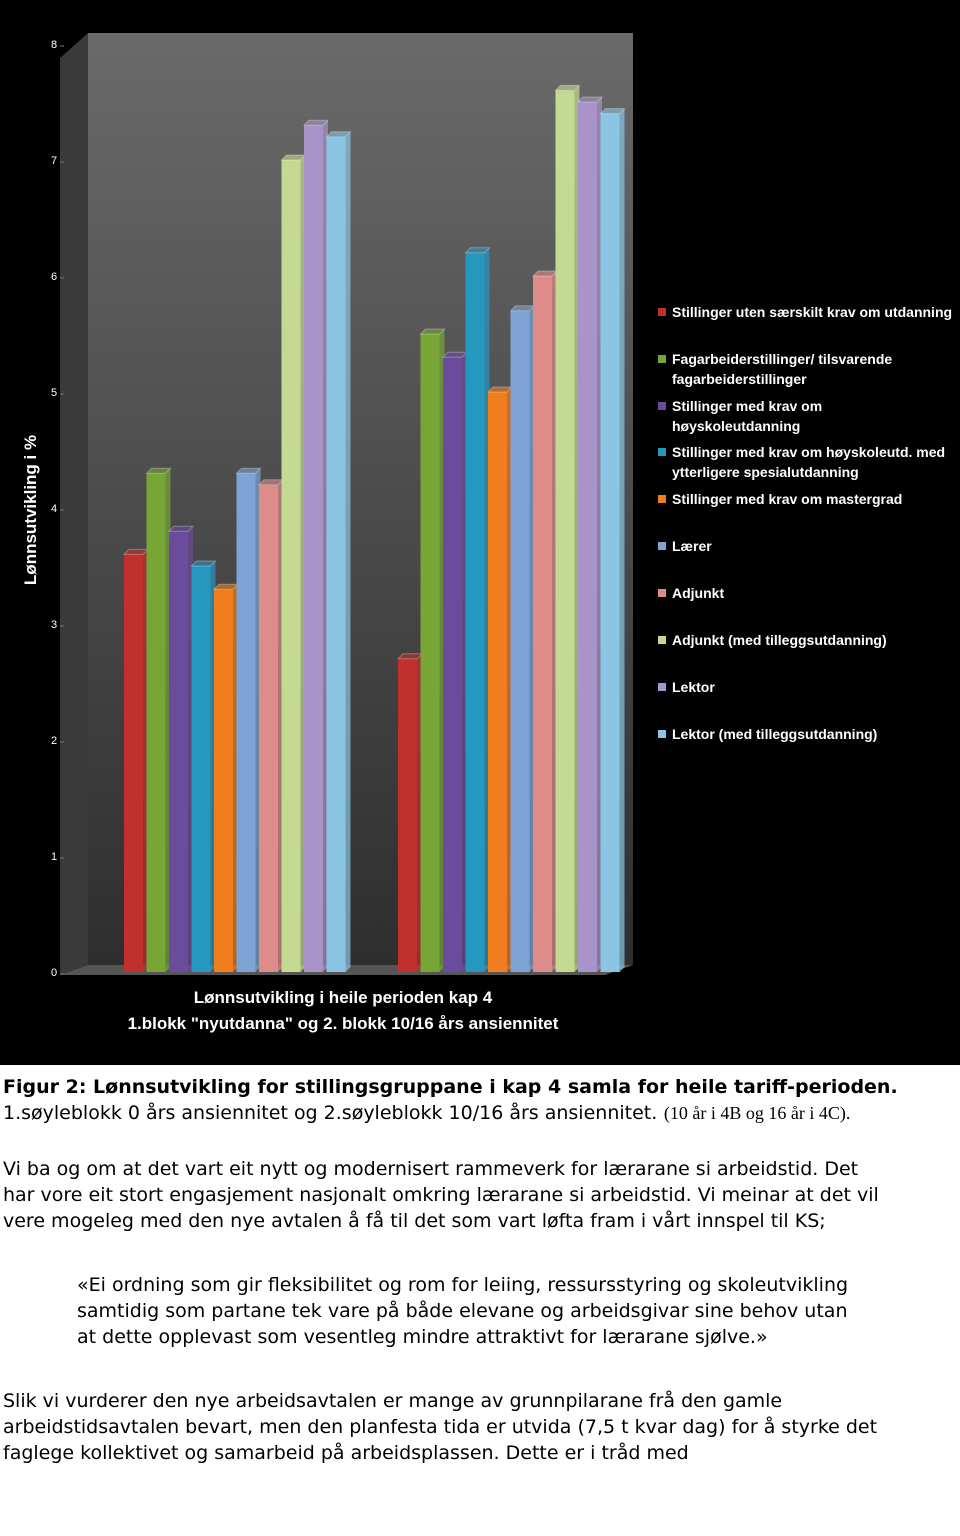 The width and height of the screenshot is (960, 1536). I want to click on legend-entry: Lektor, so click(686, 687).